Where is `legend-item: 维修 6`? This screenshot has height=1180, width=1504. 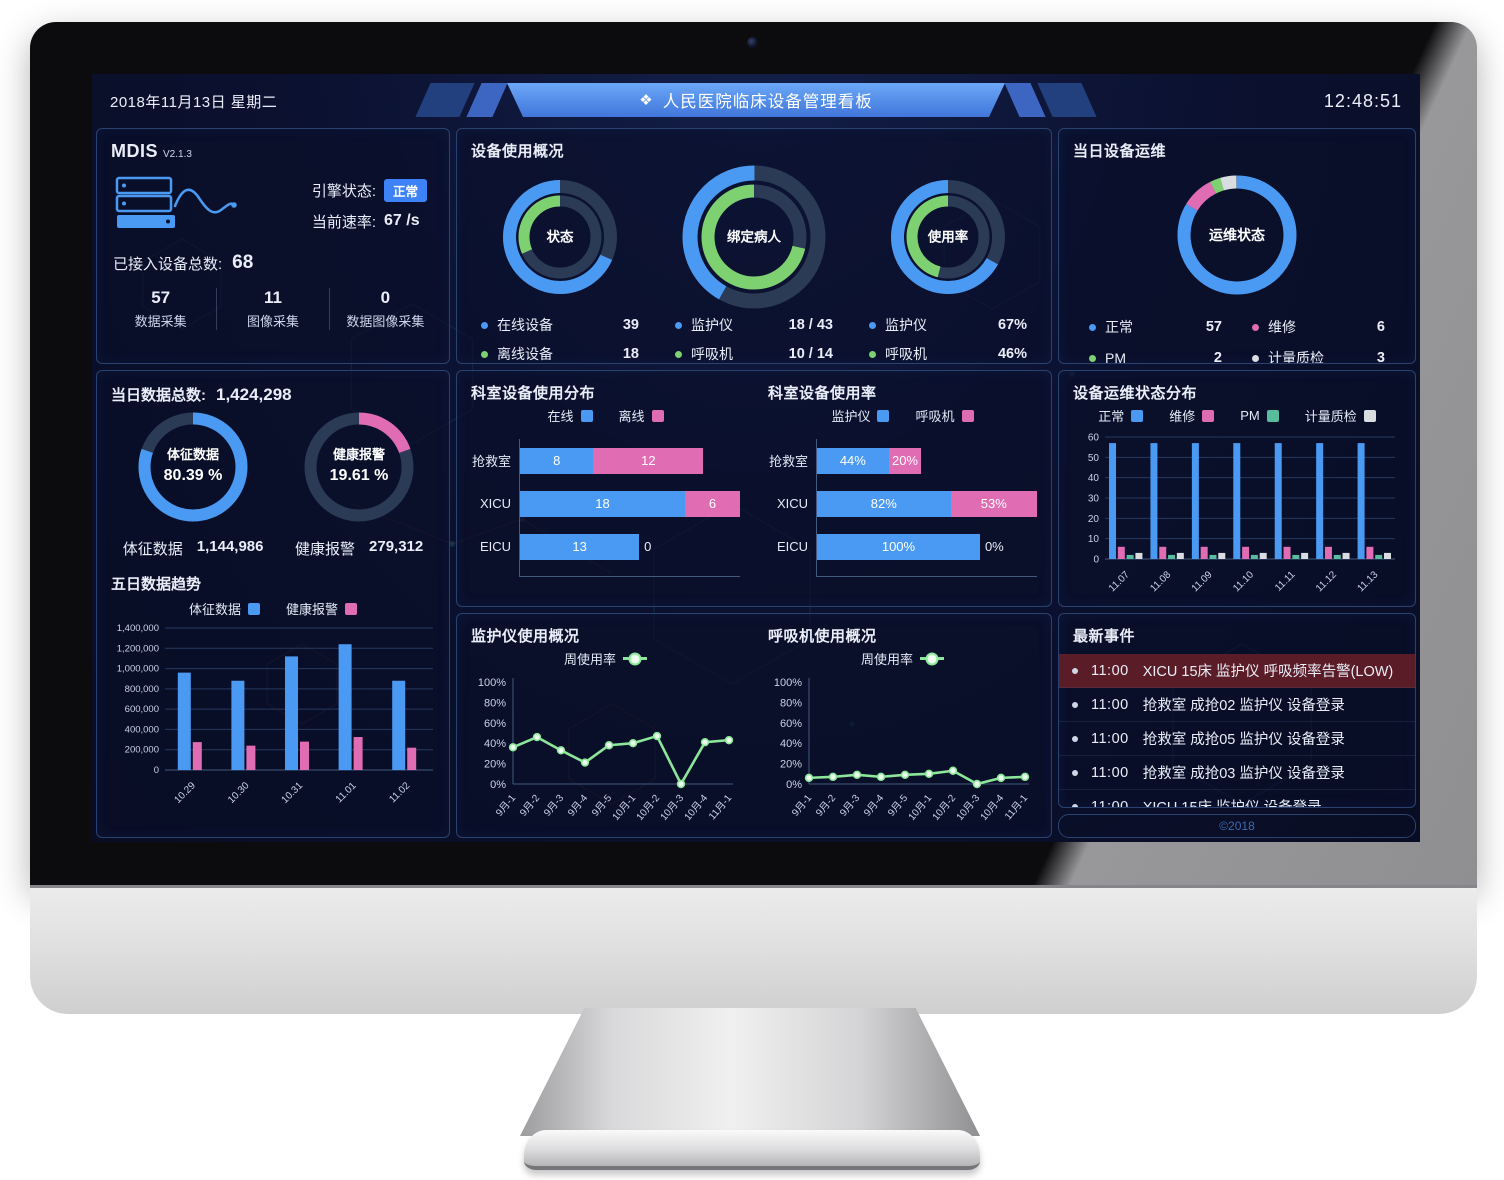
legend-item: 维修 6 is located at coordinates (1318, 327).